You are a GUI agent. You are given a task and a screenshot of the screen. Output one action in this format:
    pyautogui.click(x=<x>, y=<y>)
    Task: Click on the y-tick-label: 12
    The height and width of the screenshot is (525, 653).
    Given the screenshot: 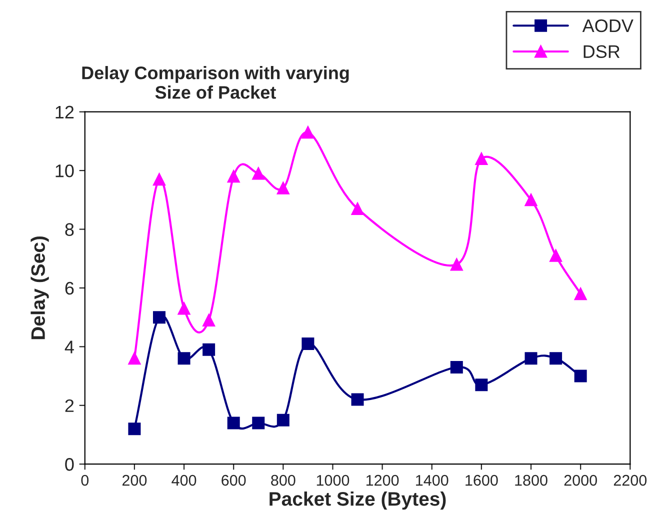 What is the action you would take?
    pyautogui.click(x=65, y=112)
    